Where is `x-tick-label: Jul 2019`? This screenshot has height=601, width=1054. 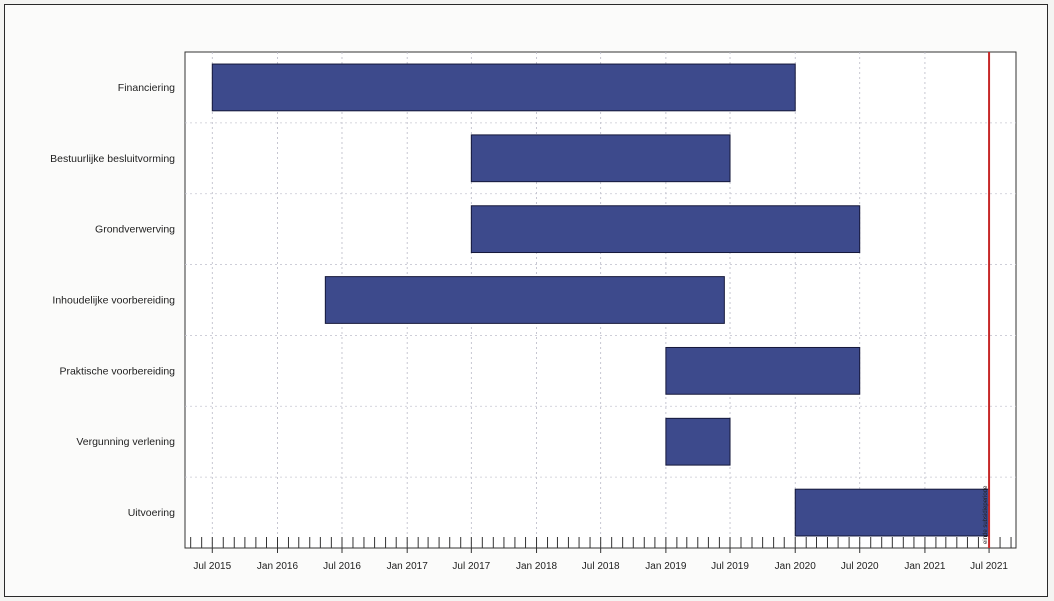
x-tick-label: Jul 2019 is located at coordinates (730, 566).